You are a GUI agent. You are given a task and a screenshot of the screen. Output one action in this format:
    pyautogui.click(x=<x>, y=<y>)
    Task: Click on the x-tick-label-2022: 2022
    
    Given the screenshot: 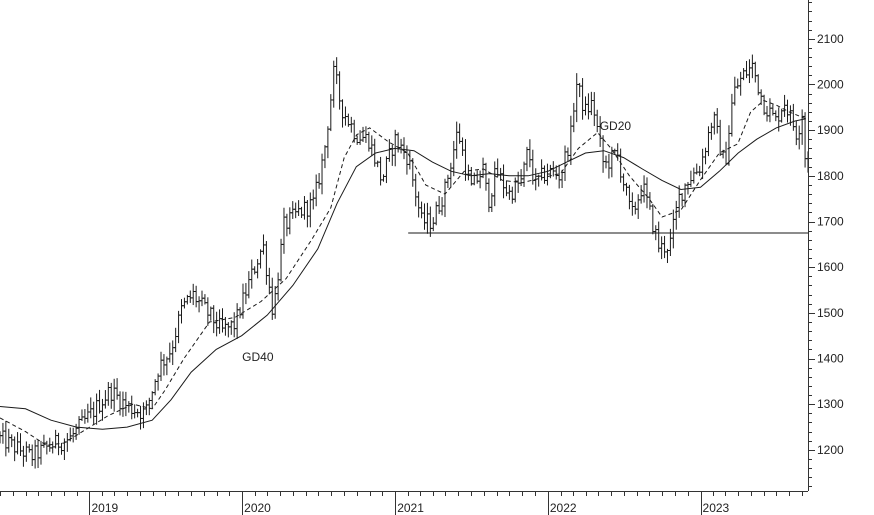 What is the action you would take?
    pyautogui.click(x=563, y=508)
    